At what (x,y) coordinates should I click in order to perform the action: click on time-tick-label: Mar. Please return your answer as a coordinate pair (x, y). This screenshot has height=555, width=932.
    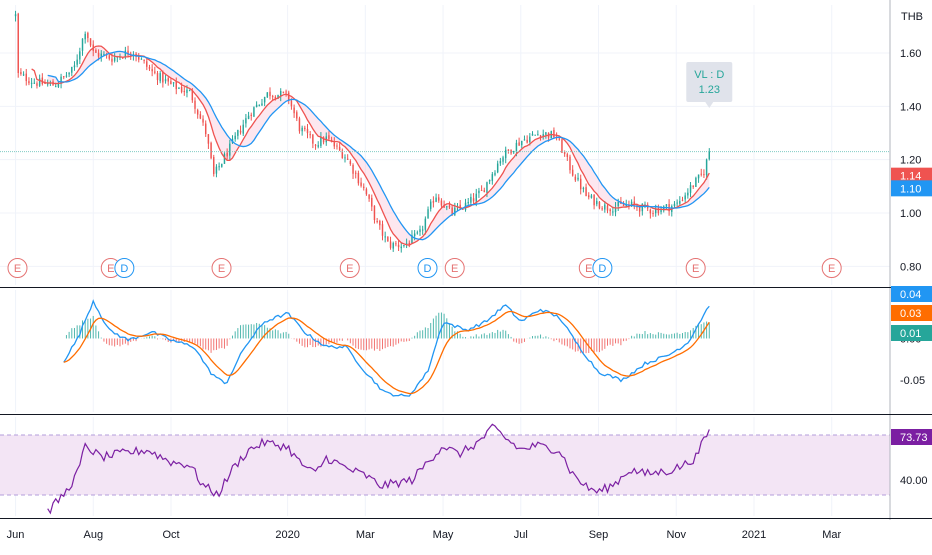
    Looking at the image, I should click on (365, 535).